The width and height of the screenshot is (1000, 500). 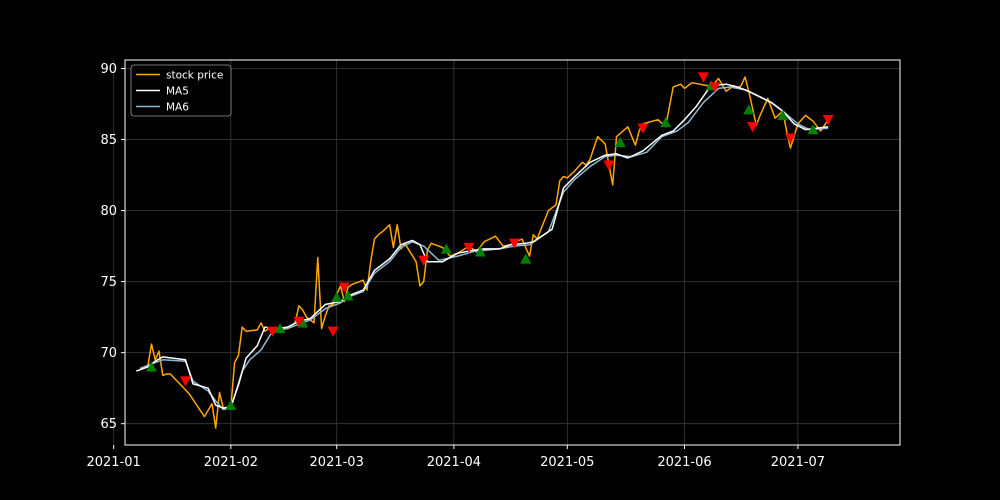 I want to click on x-tick-label: 2021-02, so click(x=231, y=462).